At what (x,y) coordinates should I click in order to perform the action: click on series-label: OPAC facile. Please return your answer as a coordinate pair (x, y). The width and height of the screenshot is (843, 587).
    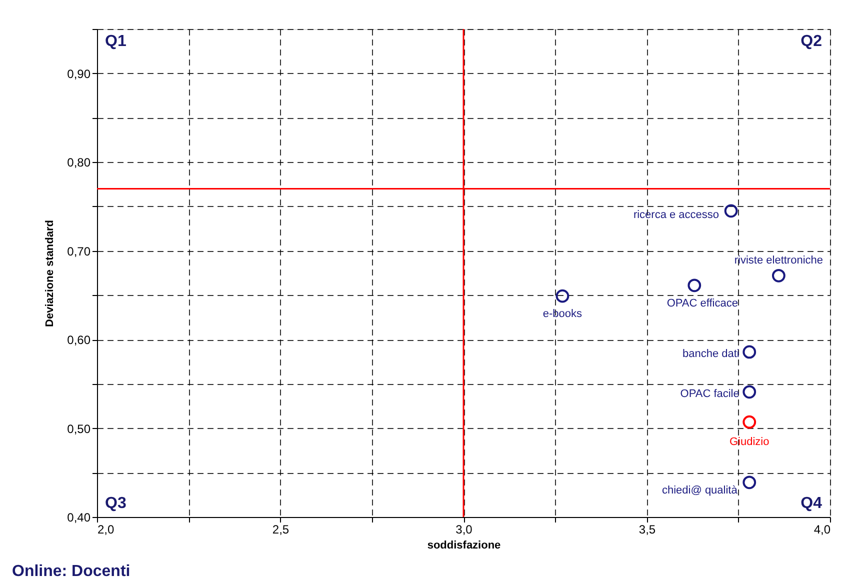
    Looking at the image, I should click on (710, 394).